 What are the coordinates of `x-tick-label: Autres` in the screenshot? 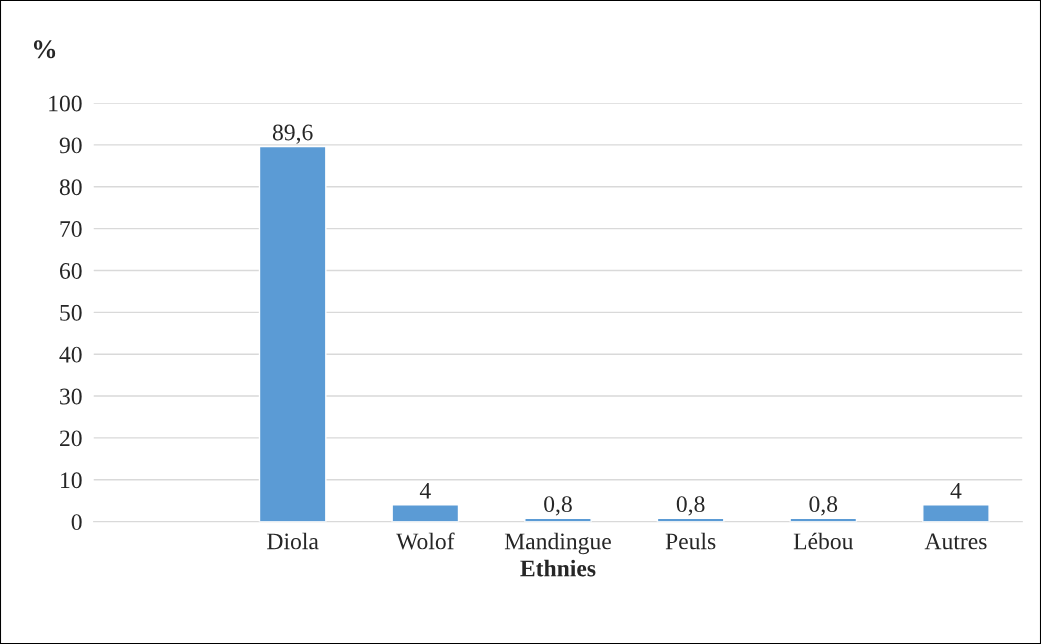 It's located at (955, 541).